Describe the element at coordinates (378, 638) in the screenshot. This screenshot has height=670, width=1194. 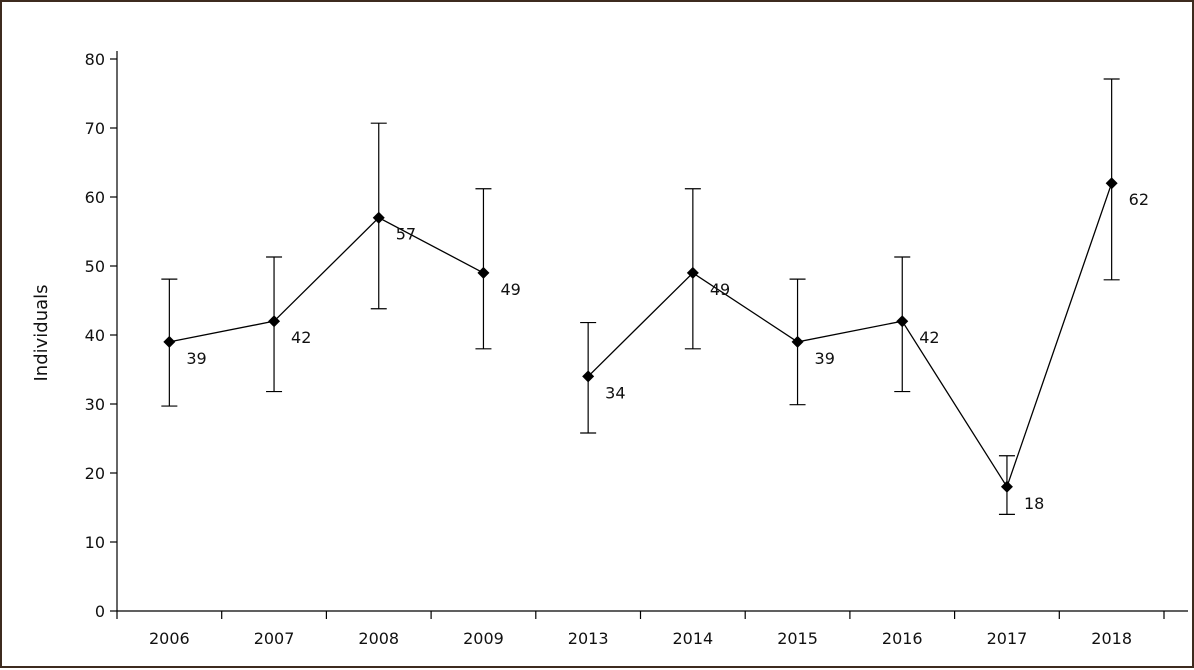
I see `x-tick-label-2008: 2008` at that location.